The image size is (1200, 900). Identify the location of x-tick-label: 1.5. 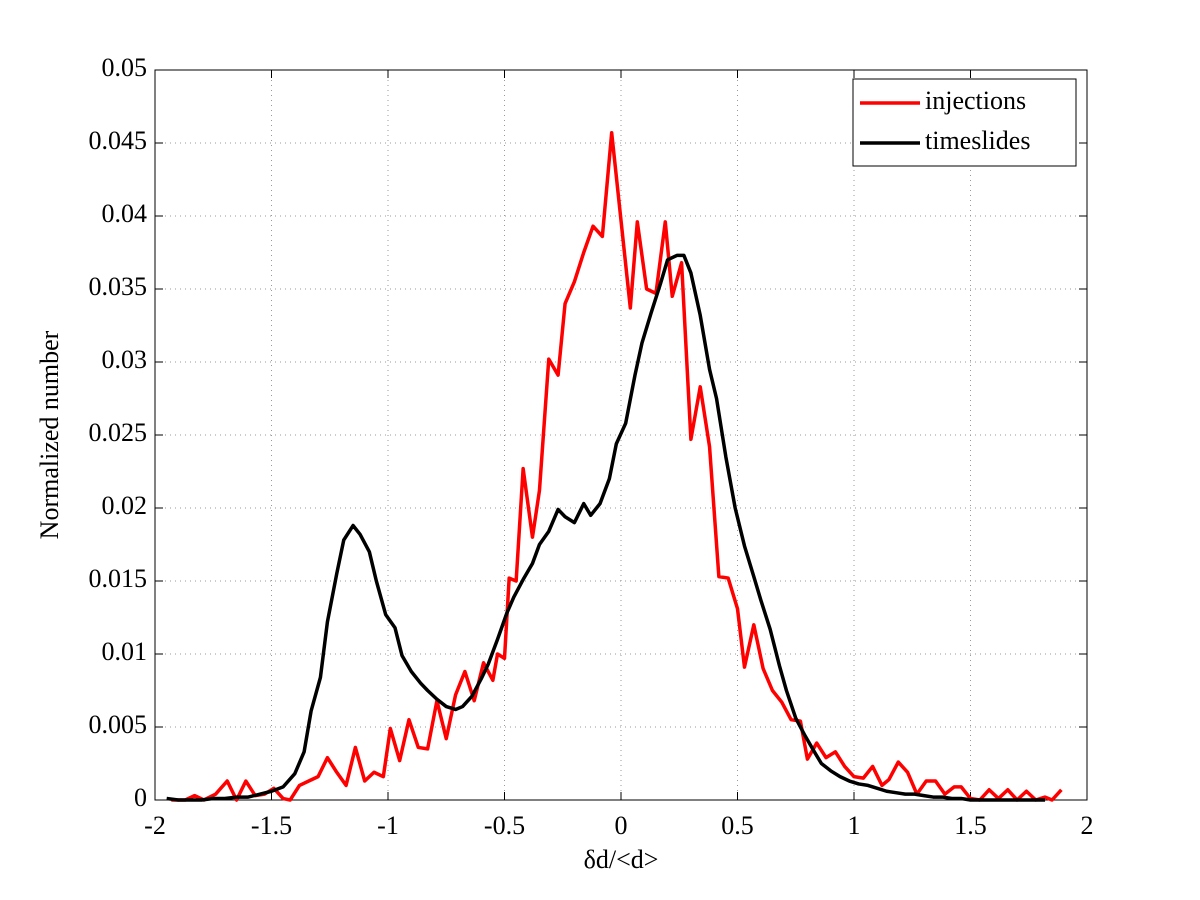
(970, 825).